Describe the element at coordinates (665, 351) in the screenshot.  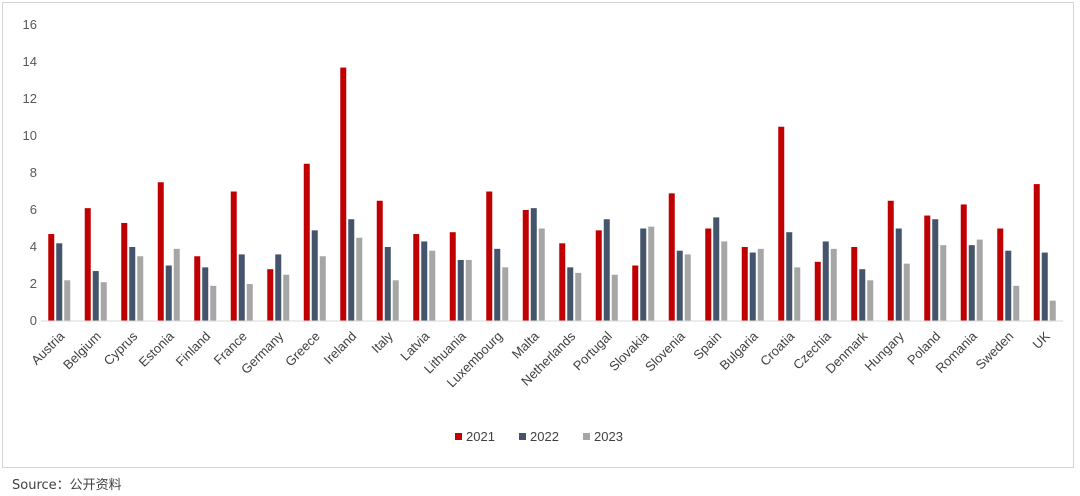
I see `category-label: Slovenia` at that location.